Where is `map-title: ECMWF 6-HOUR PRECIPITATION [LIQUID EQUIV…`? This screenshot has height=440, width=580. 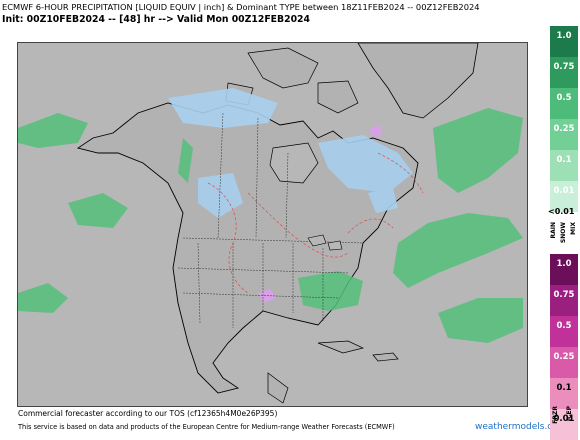
map-title: ECMWF 6-HOUR PRECIPITATION [LIQUID EQUIV… is located at coordinates (241, 7).